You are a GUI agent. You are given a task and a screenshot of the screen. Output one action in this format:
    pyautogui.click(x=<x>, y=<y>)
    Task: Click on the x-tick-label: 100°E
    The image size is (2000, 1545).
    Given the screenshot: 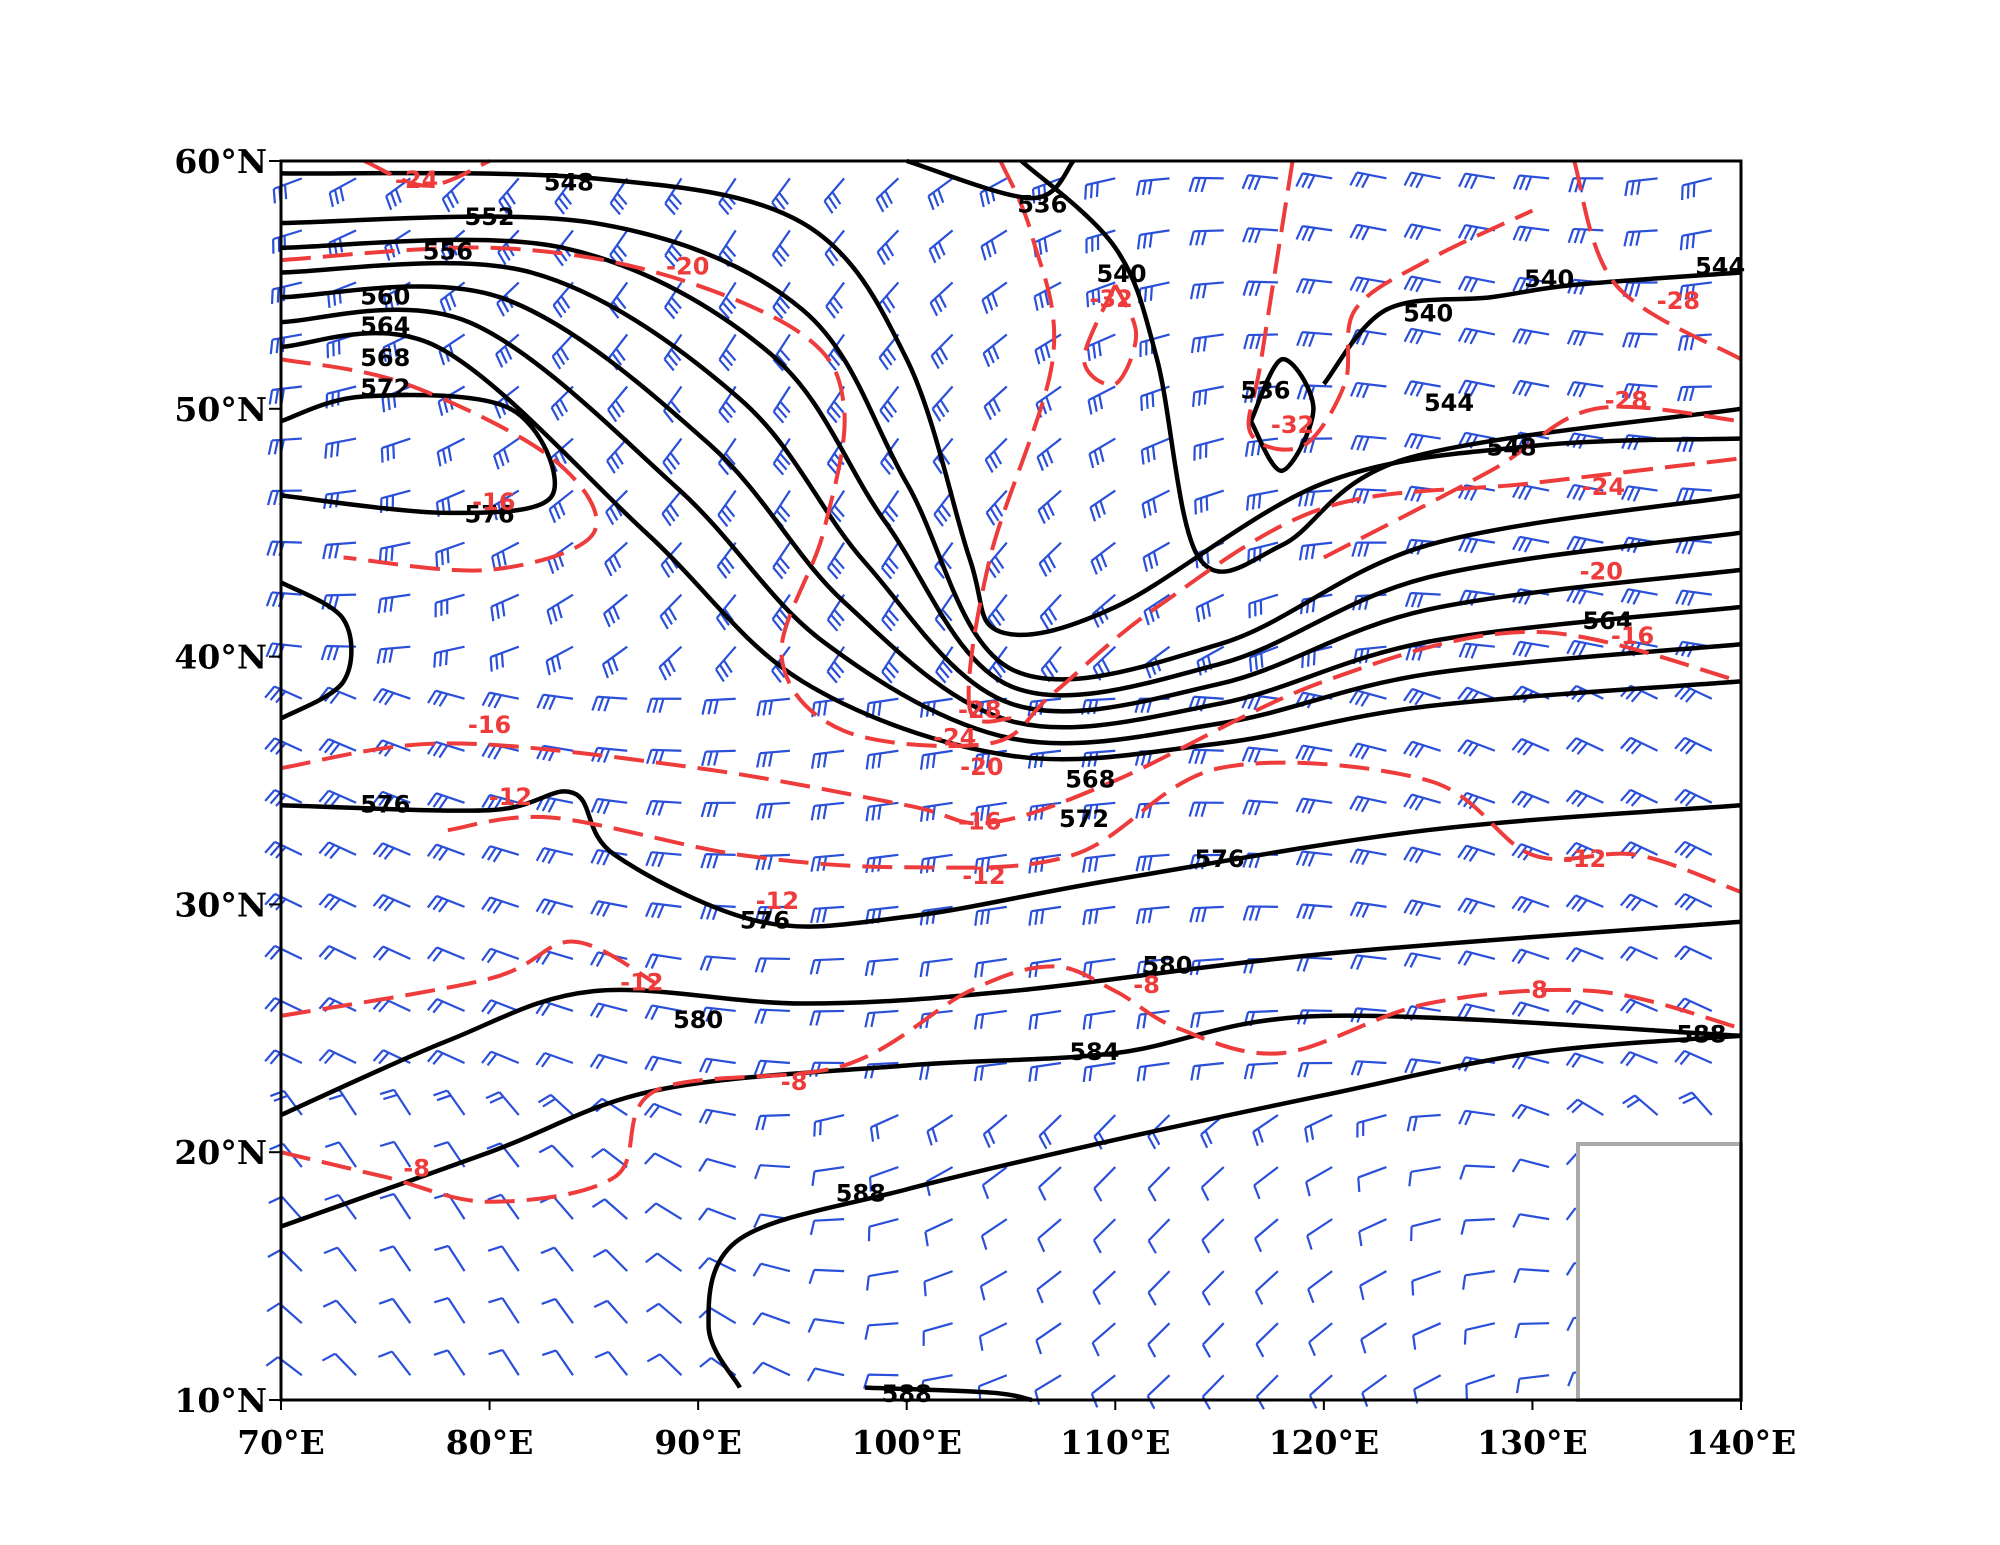 What is the action you would take?
    pyautogui.click(x=906, y=1442)
    